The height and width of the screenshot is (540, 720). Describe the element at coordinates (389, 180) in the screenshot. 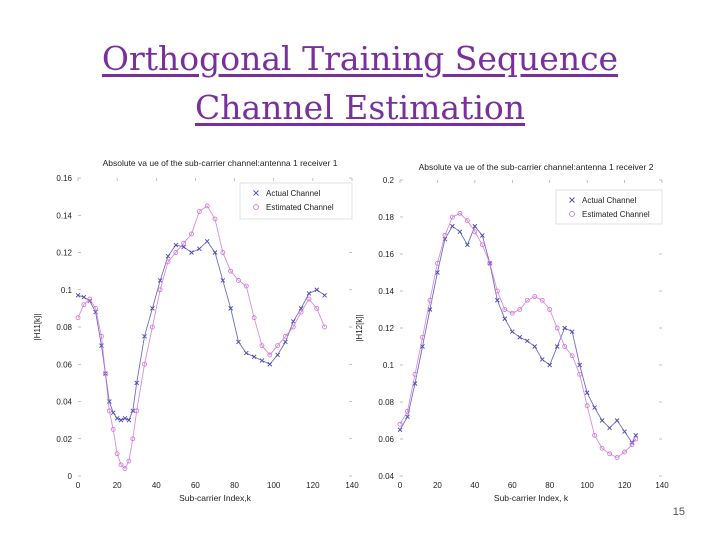

I see `y-tick-label: 0.2` at that location.